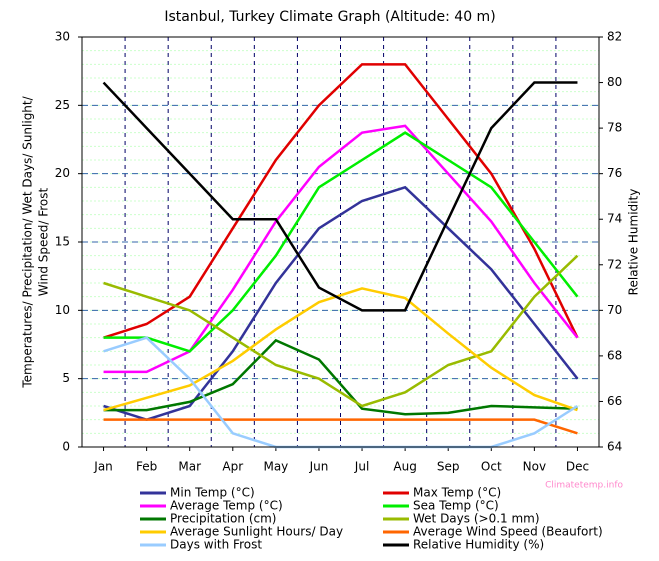  I want to click on legend-label: Max Temp (°C), so click(457, 493).